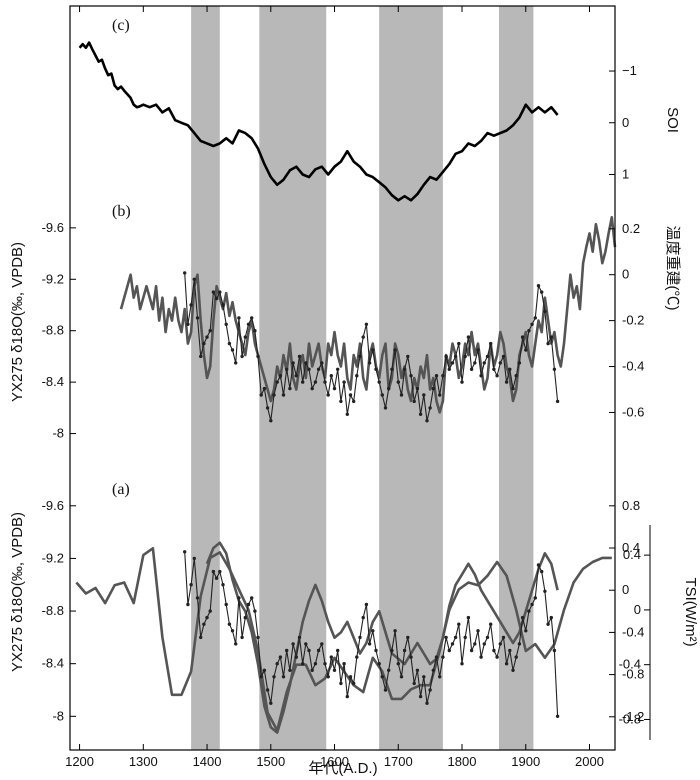  I want to click on panel-1-right-tick-label: 0, so click(625, 274).